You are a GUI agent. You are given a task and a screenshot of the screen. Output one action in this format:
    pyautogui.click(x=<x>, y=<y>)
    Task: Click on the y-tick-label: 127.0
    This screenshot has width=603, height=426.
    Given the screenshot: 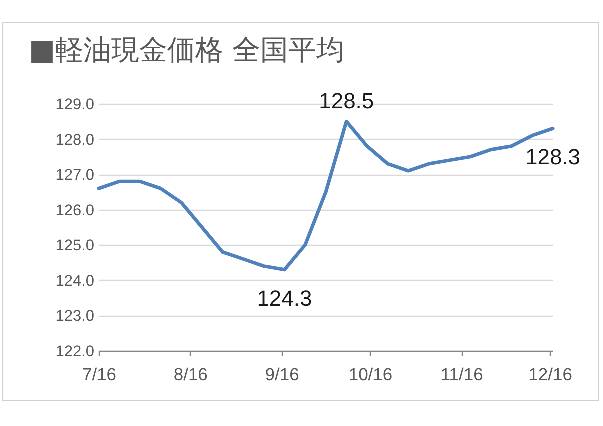 What is the action you would take?
    pyautogui.click(x=75, y=175)
    